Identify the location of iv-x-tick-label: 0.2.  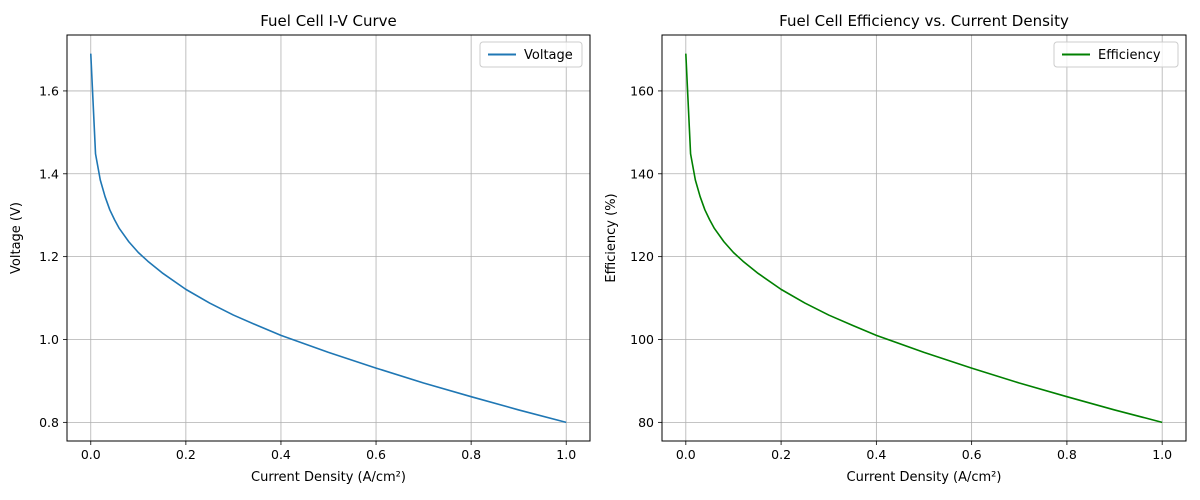
(186, 454).